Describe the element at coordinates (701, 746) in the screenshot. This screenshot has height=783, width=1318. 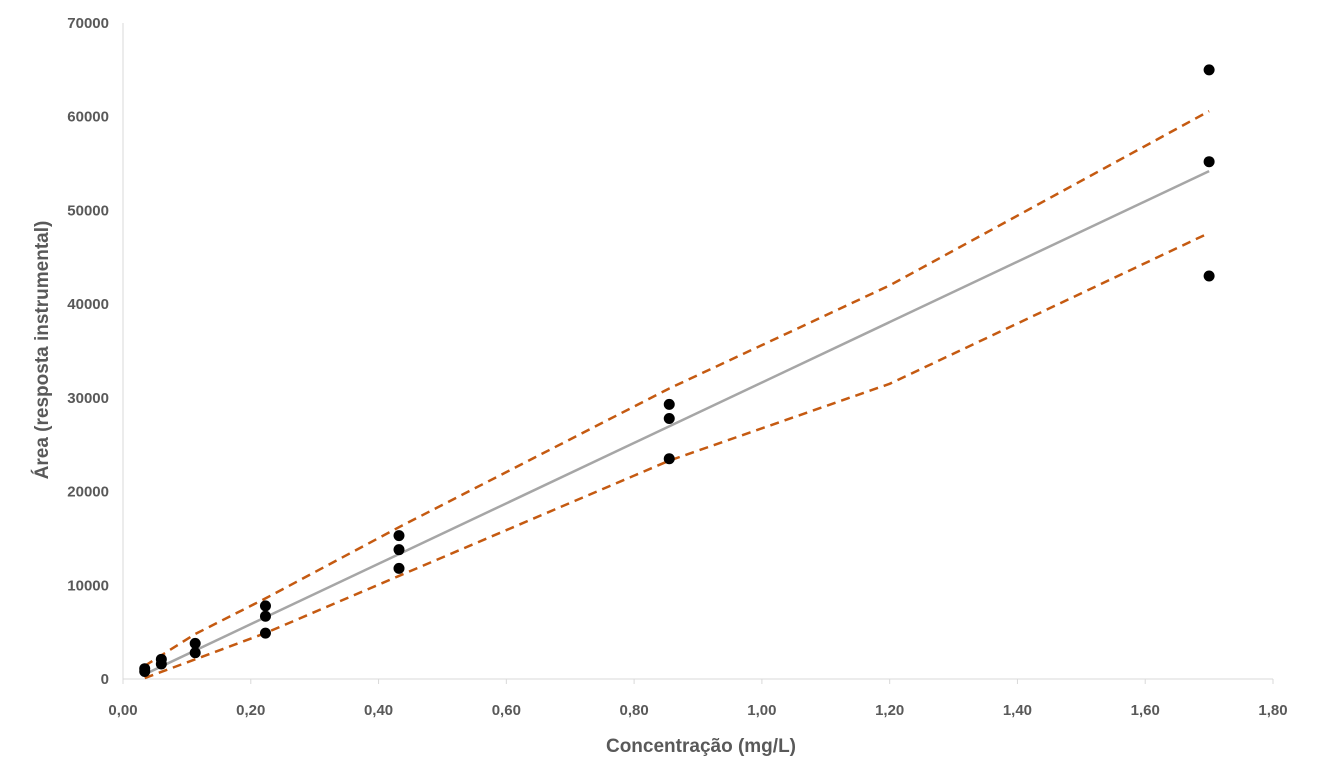
I see `x-axis-title: Concentração (mg/L)` at that location.